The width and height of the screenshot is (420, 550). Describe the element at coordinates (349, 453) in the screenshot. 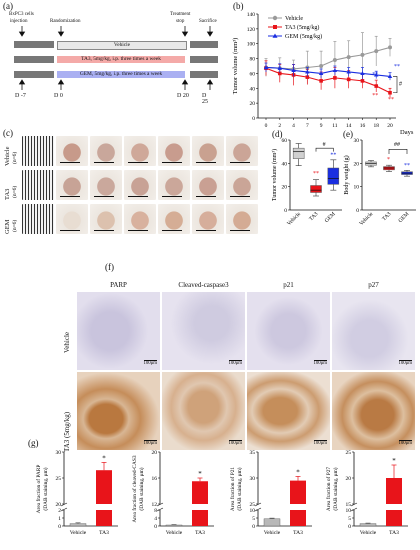

I see `y-tick-label: 25` at that location.